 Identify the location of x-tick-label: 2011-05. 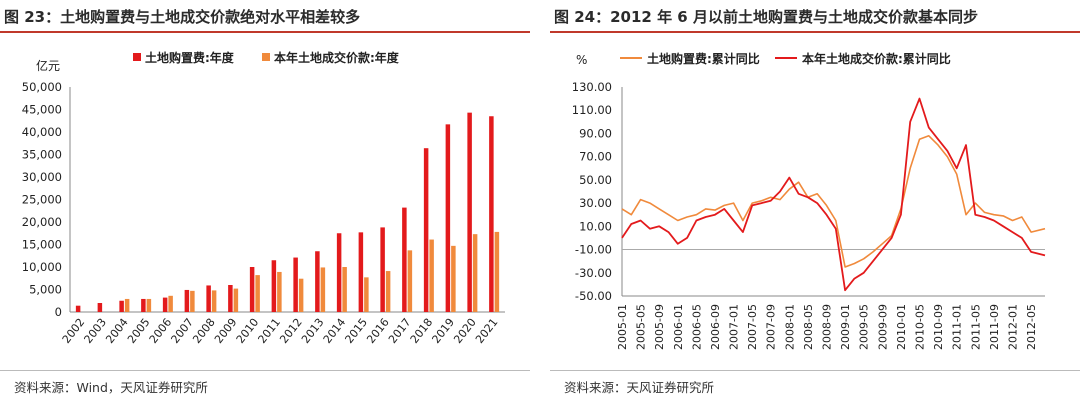
(975, 327).